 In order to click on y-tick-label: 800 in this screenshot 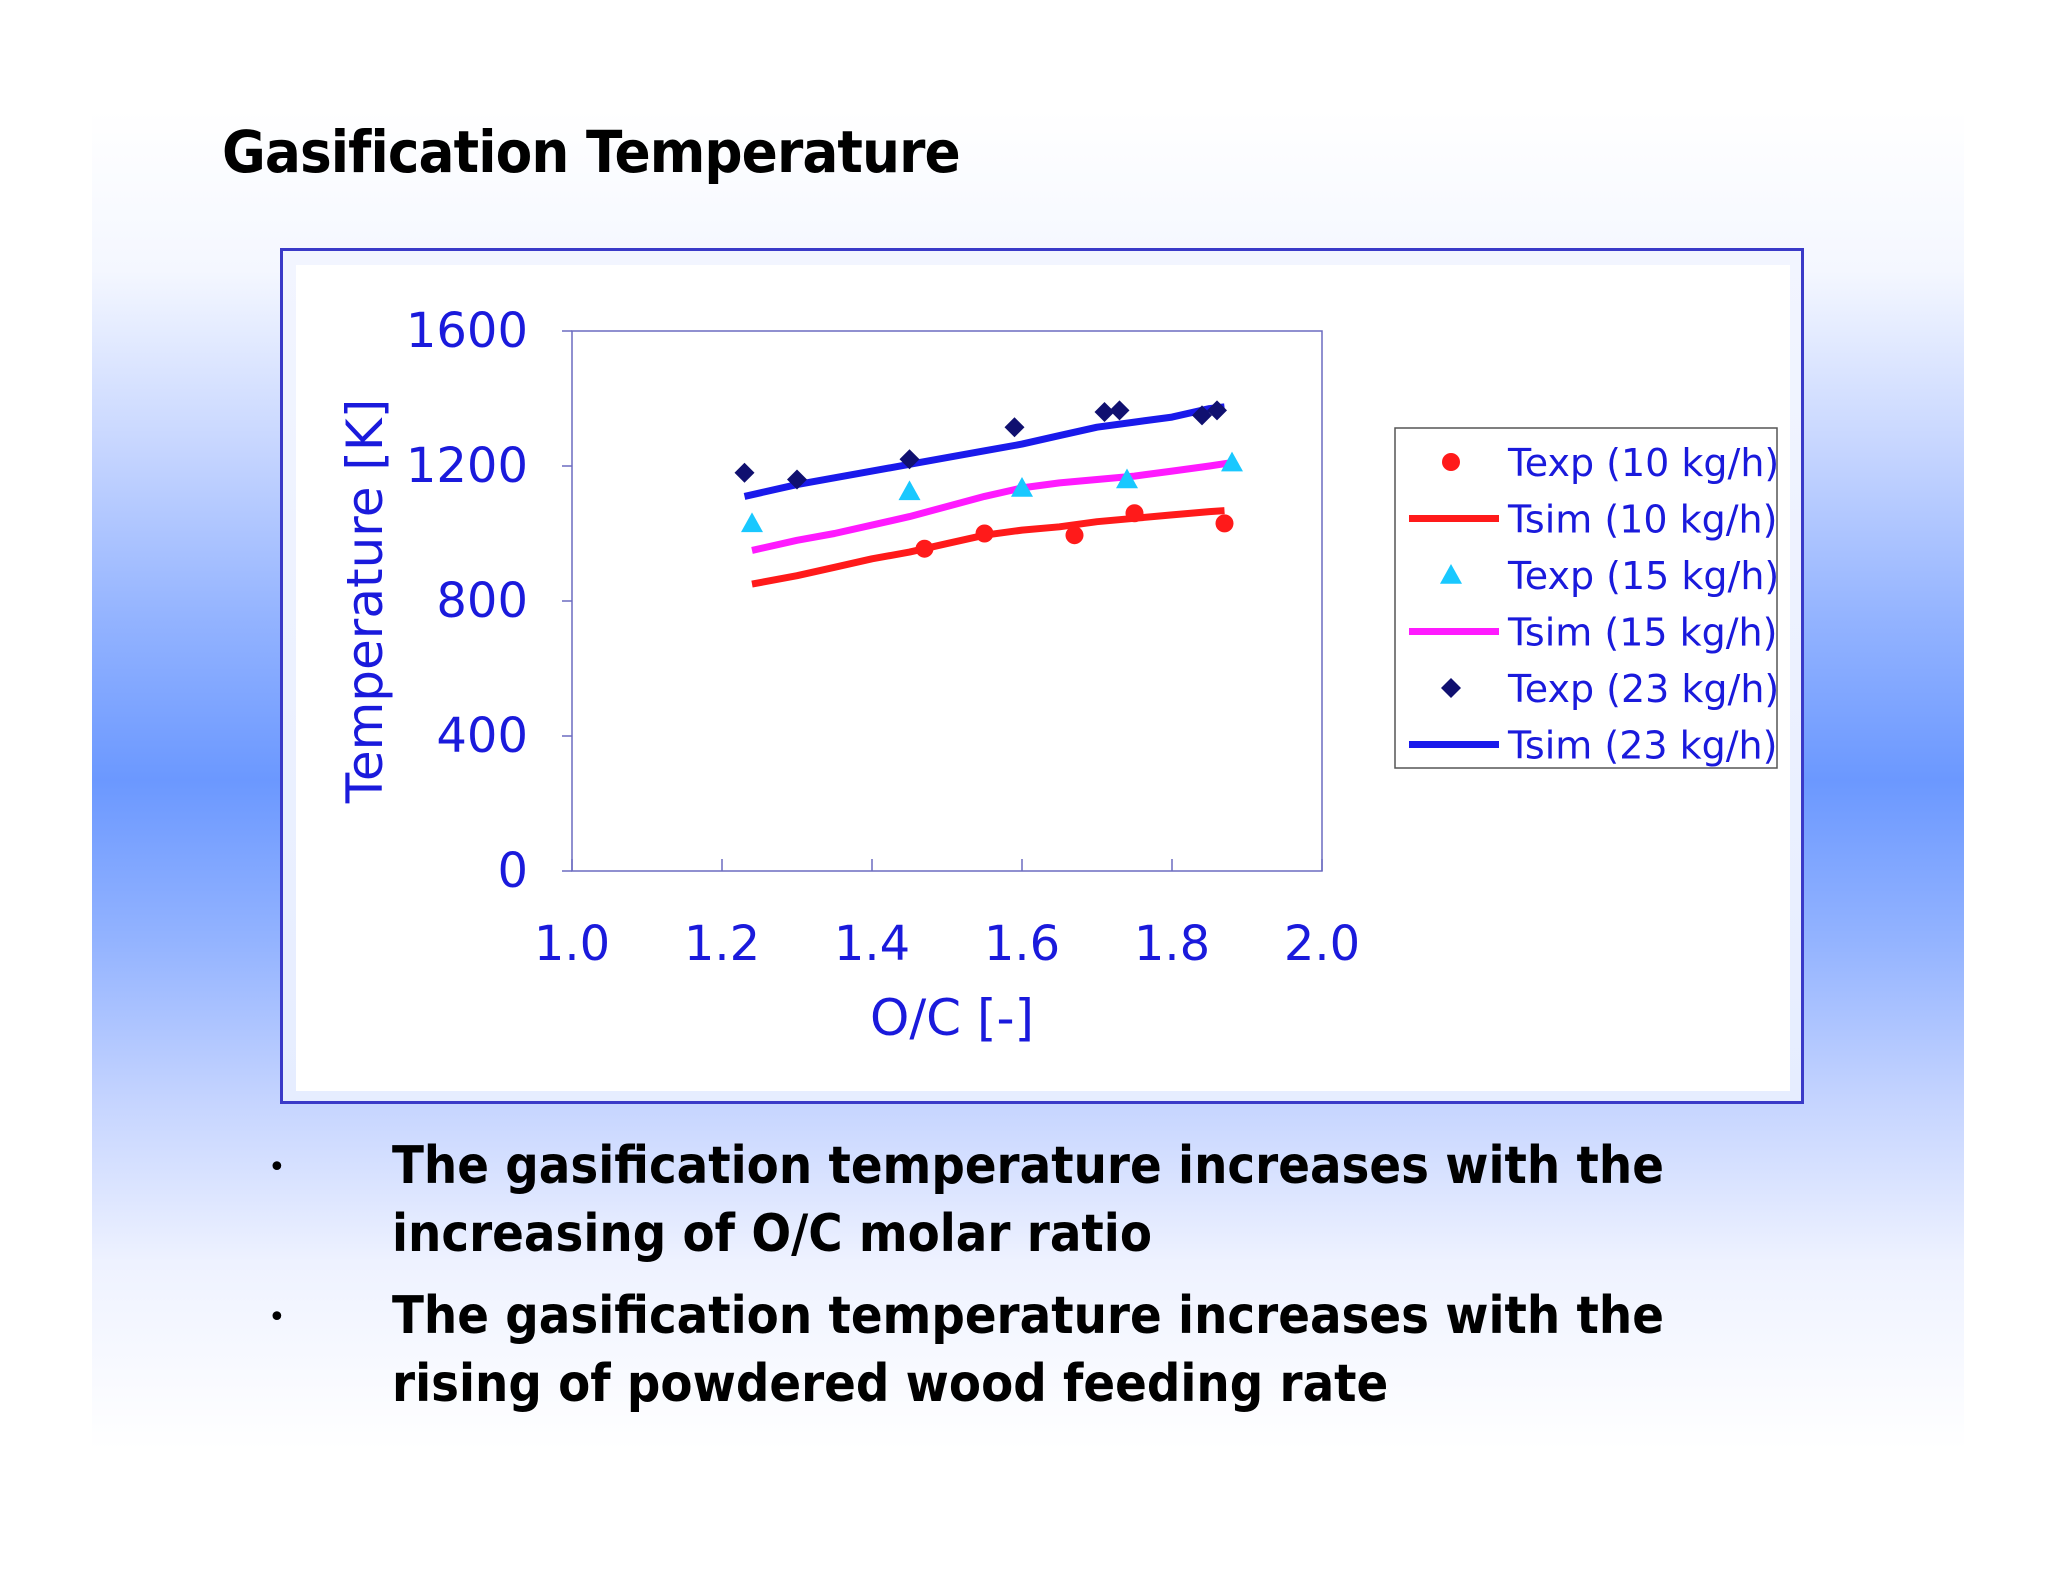, I will do `click(482, 601)`.